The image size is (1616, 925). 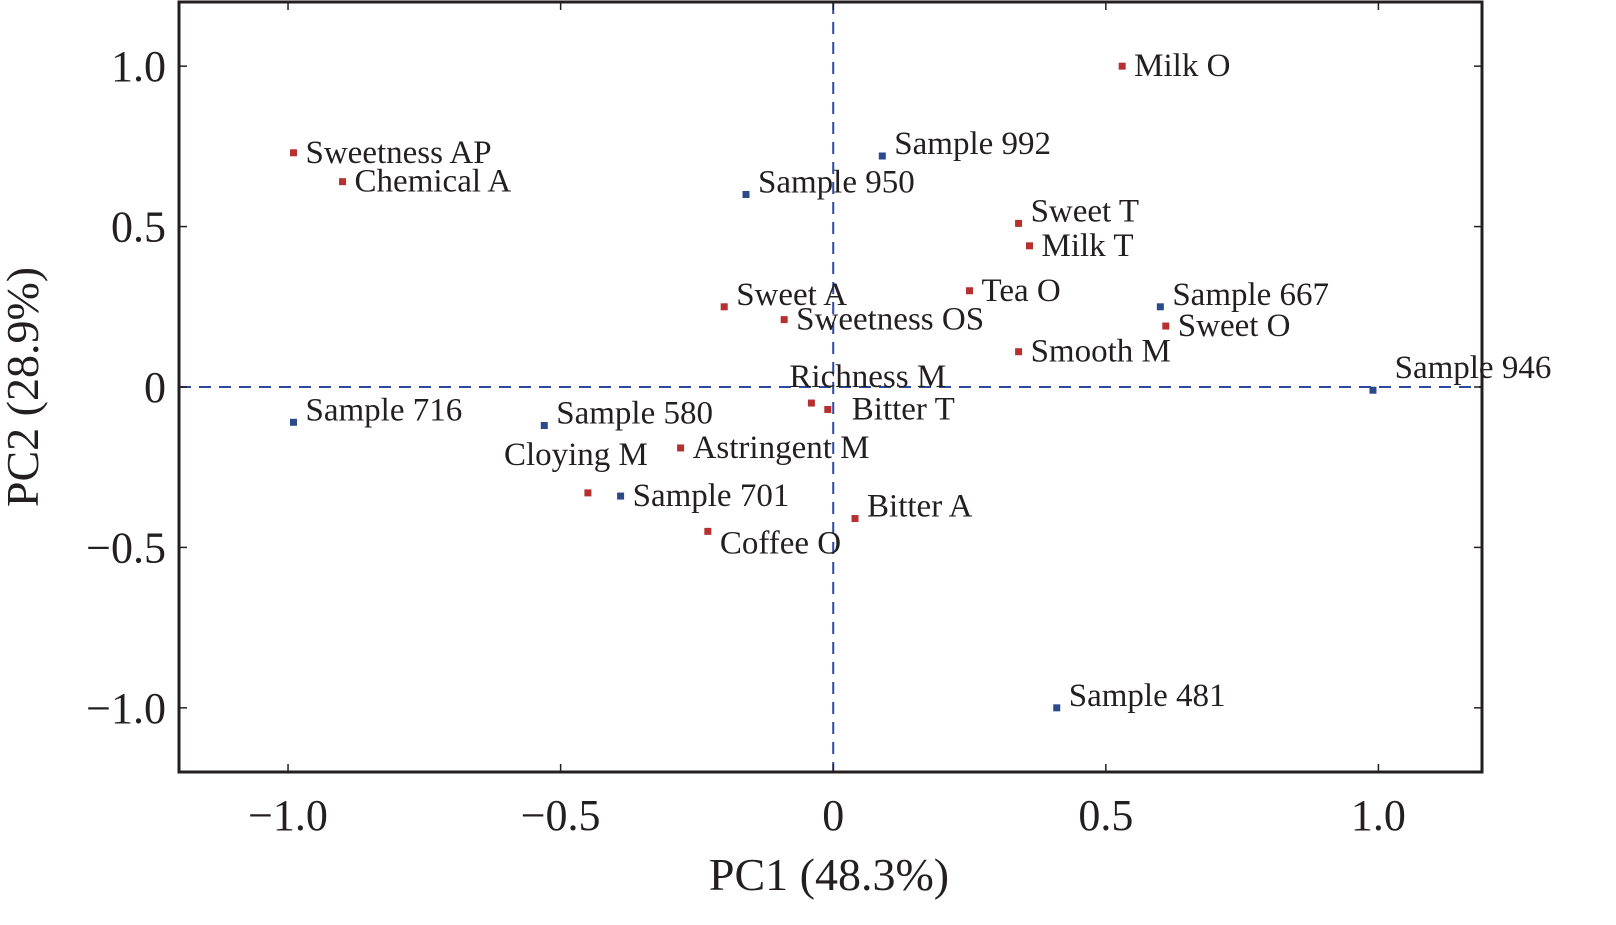 What do you see at coordinates (791, 295) in the screenshot?
I see `label-sweet-a: Sweet A` at bounding box center [791, 295].